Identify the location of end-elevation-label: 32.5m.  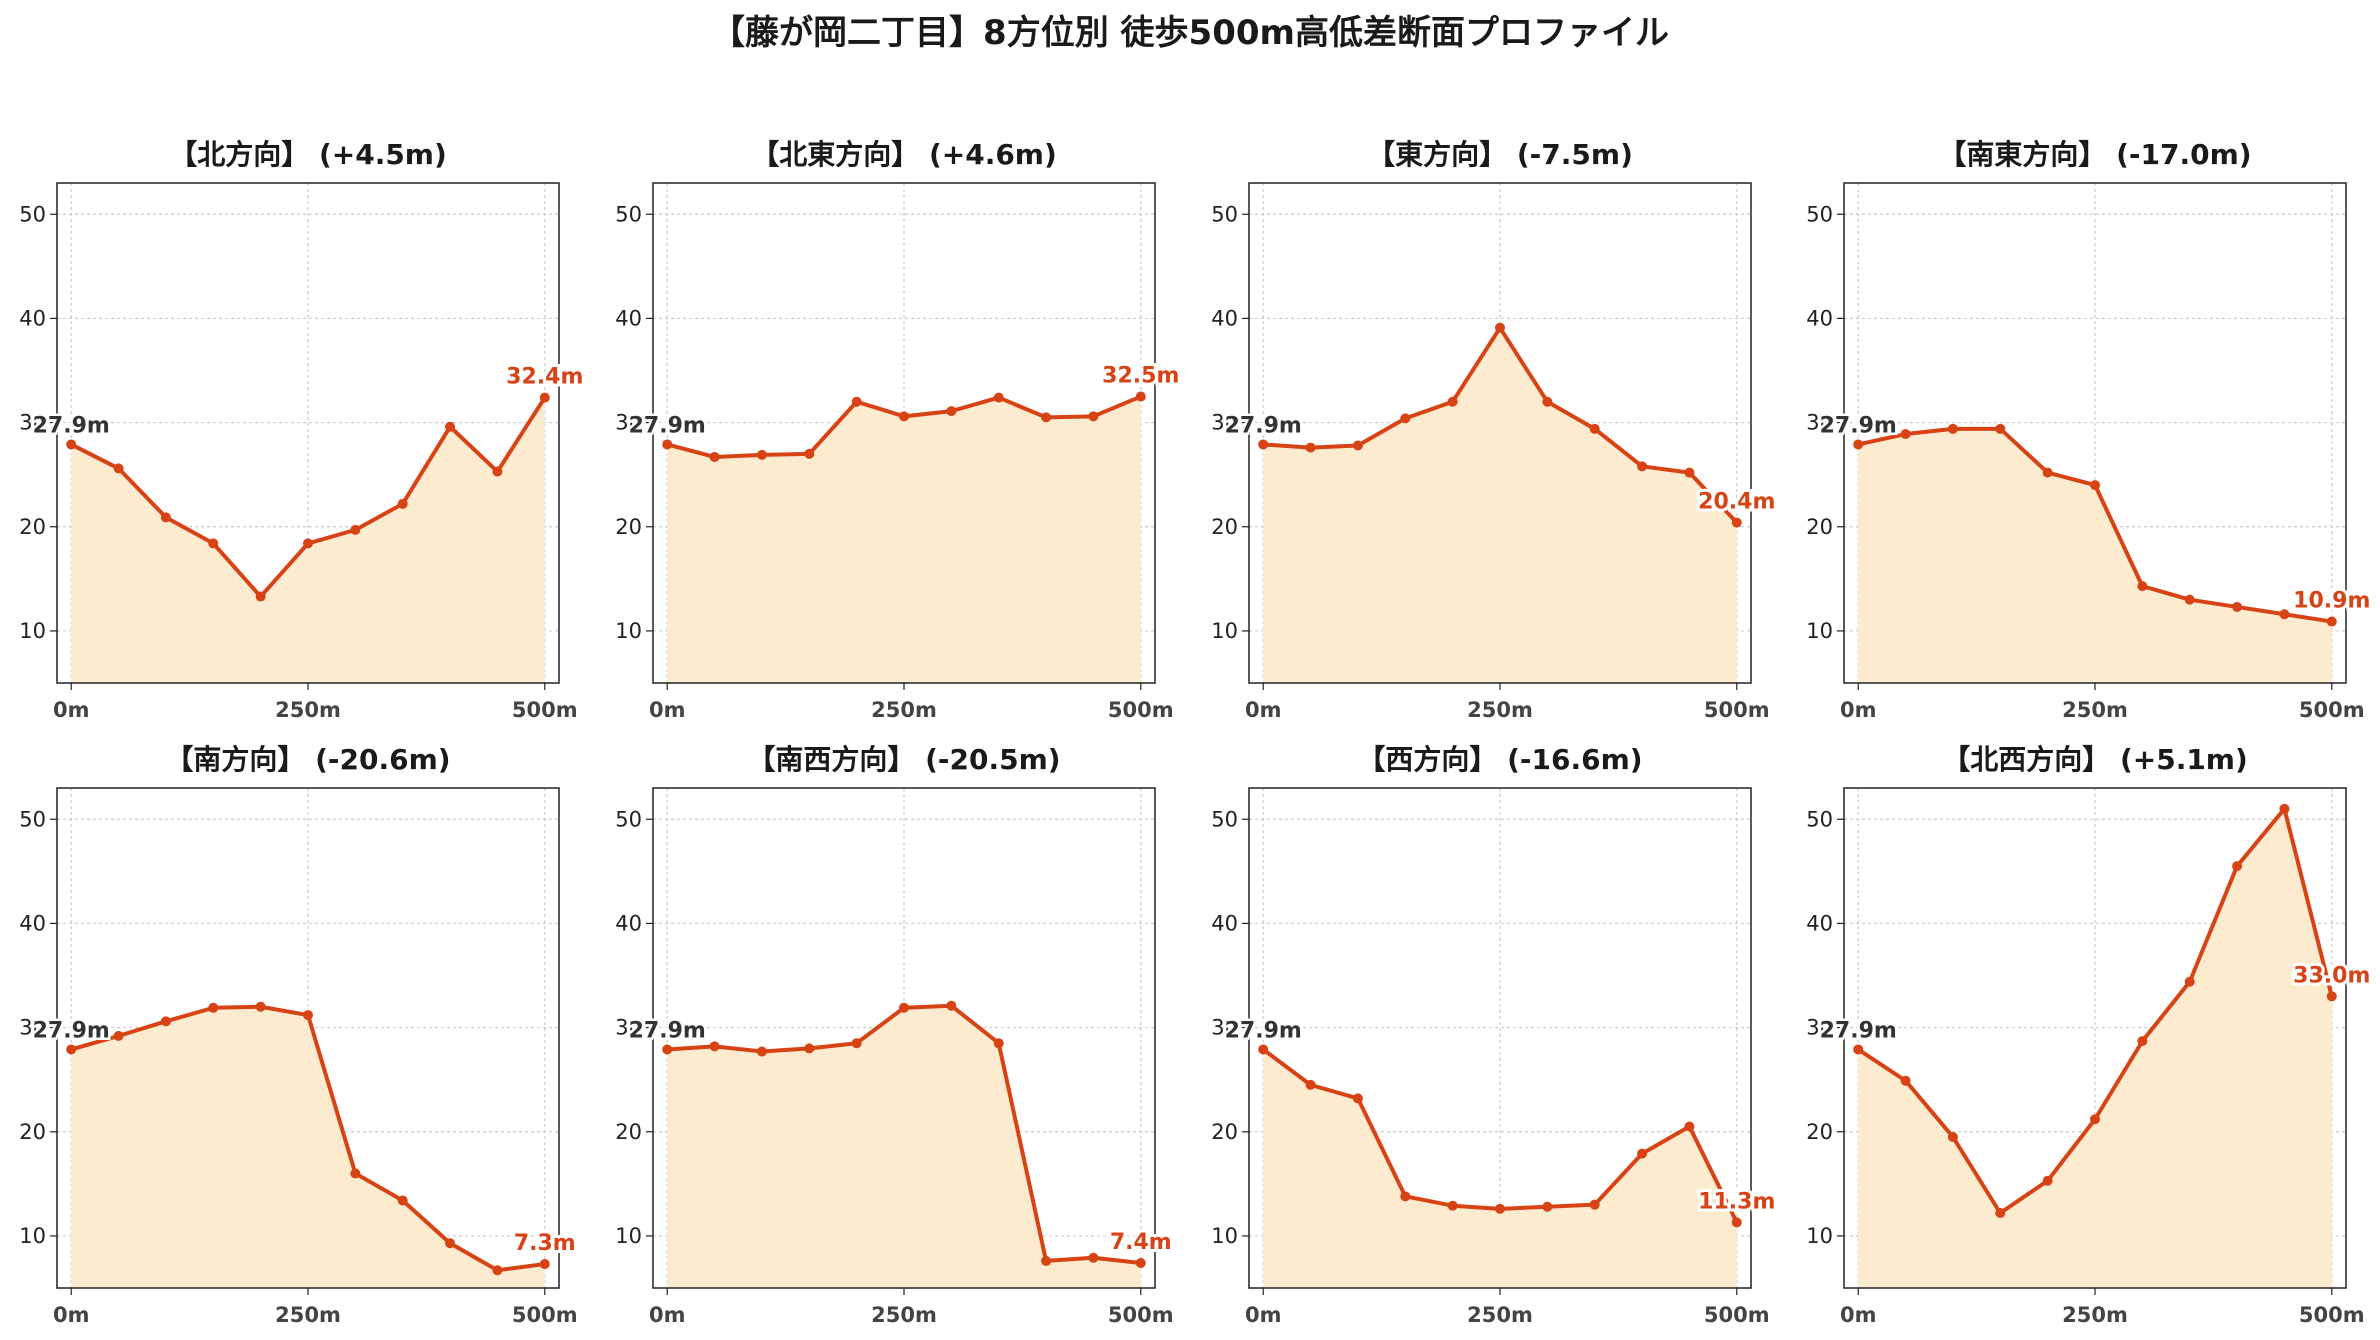
(1140, 376).